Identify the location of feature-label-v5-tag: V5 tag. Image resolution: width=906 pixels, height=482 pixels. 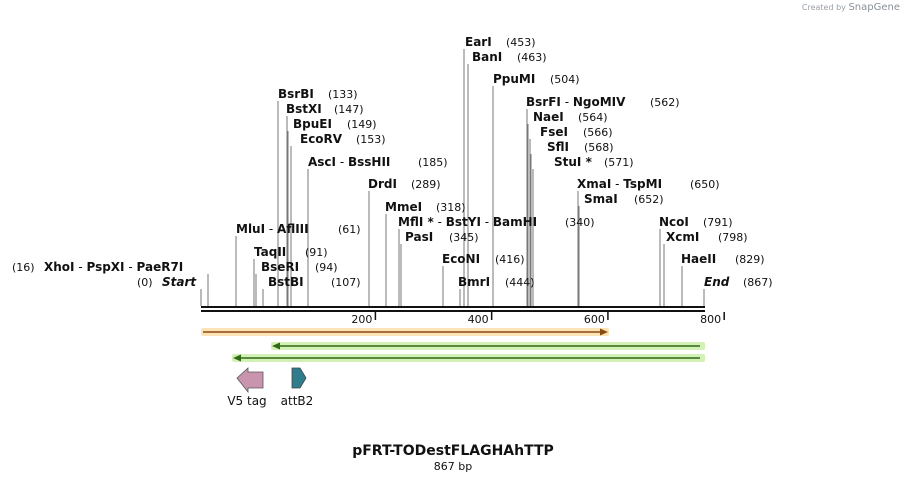
(246, 401).